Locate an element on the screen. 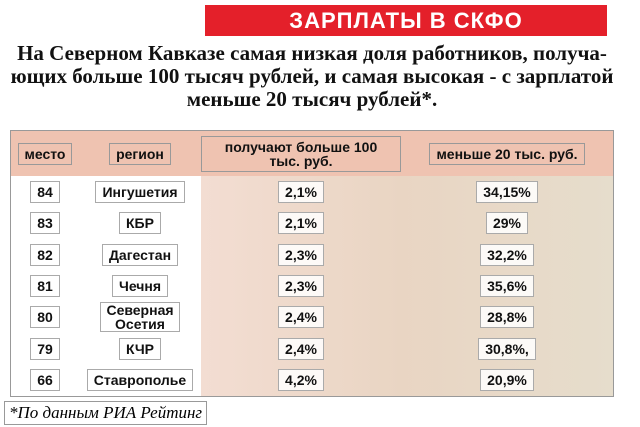 Image resolution: width=640 pixels, height=427 pixels. cell-text: 81 is located at coordinates (45, 285).